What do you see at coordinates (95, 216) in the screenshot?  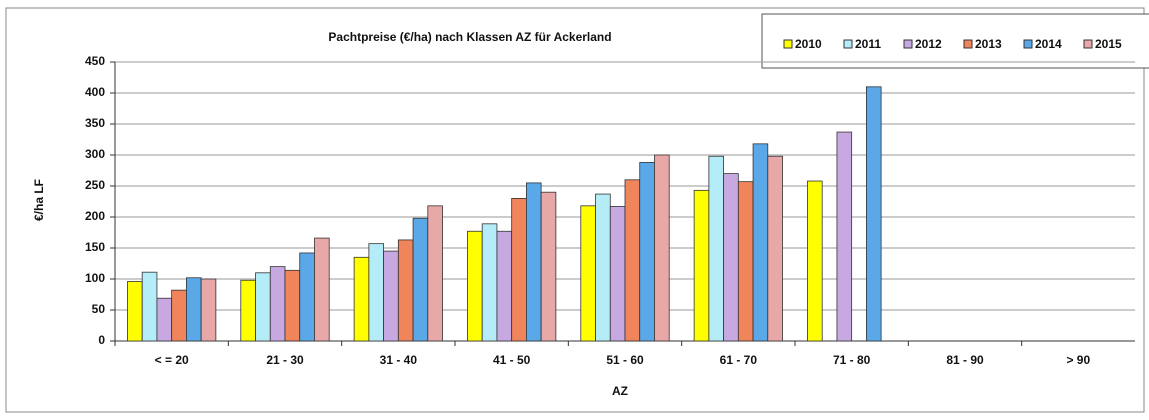 I see `y-tick-label: 200` at bounding box center [95, 216].